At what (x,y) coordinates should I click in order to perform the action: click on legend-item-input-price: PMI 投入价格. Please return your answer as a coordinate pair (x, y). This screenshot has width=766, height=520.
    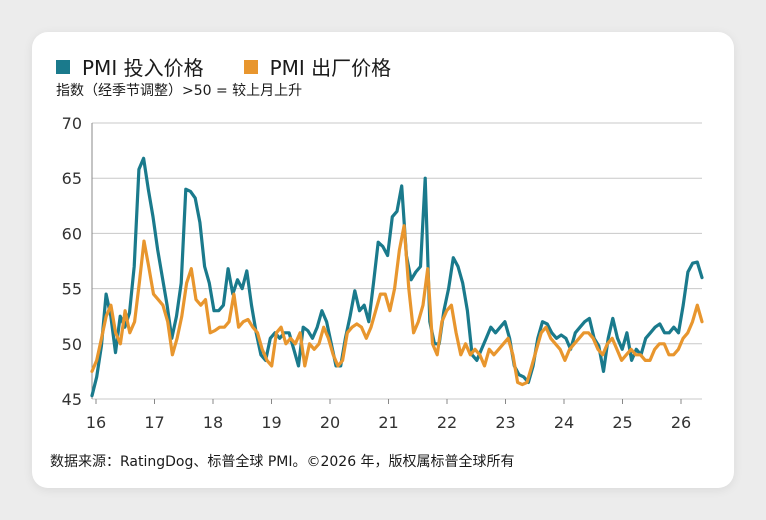
    Looking at the image, I should click on (130, 66).